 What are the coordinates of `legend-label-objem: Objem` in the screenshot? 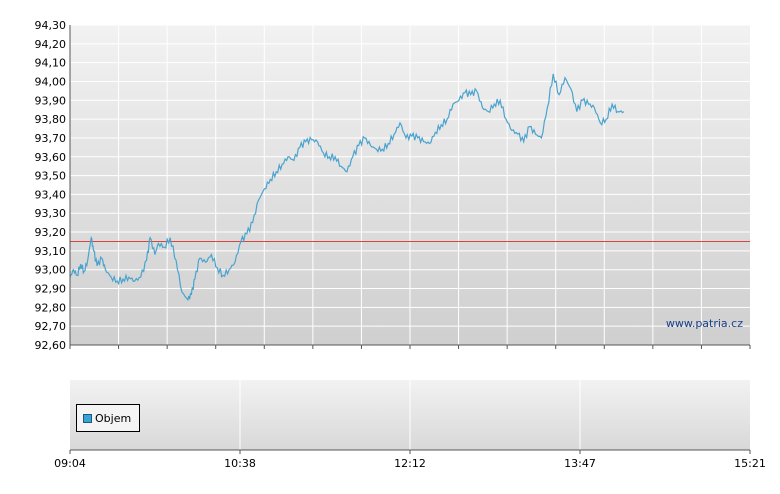 It's located at (113, 418).